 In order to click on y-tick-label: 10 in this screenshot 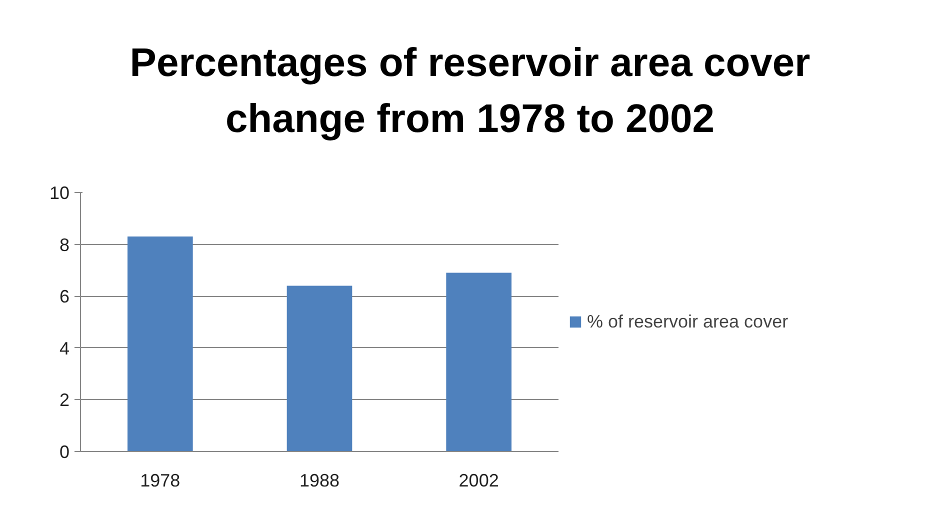, I will do `click(59, 193)`.